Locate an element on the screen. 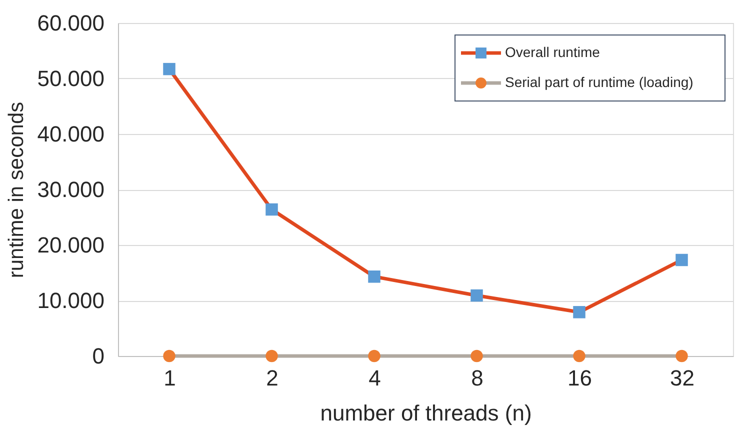 The width and height of the screenshot is (749, 436). x-tick-label: 8 is located at coordinates (477, 378).